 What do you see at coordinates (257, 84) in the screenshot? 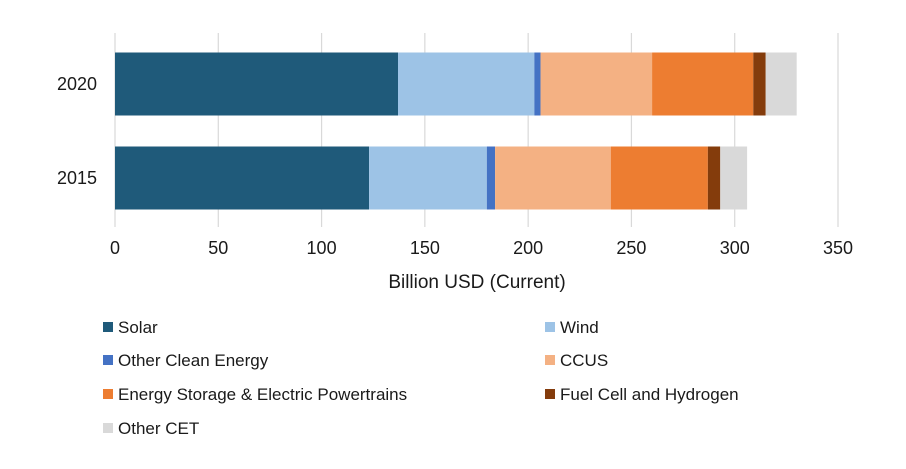
I see `bar-segment-2020-solar` at bounding box center [257, 84].